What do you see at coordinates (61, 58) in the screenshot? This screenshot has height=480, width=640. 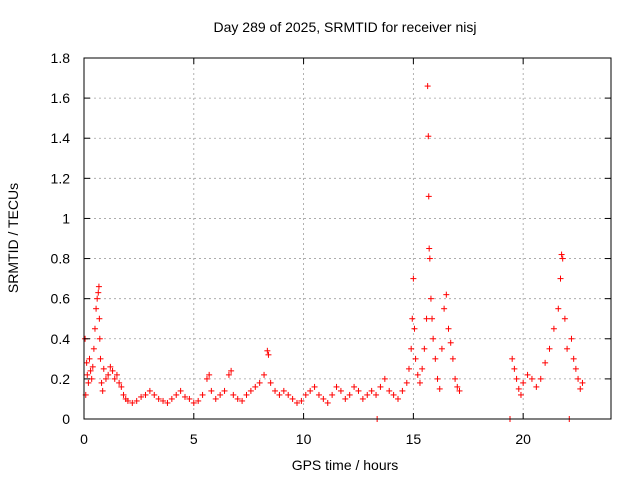 I see `y-tick-label: 1.8` at bounding box center [61, 58].